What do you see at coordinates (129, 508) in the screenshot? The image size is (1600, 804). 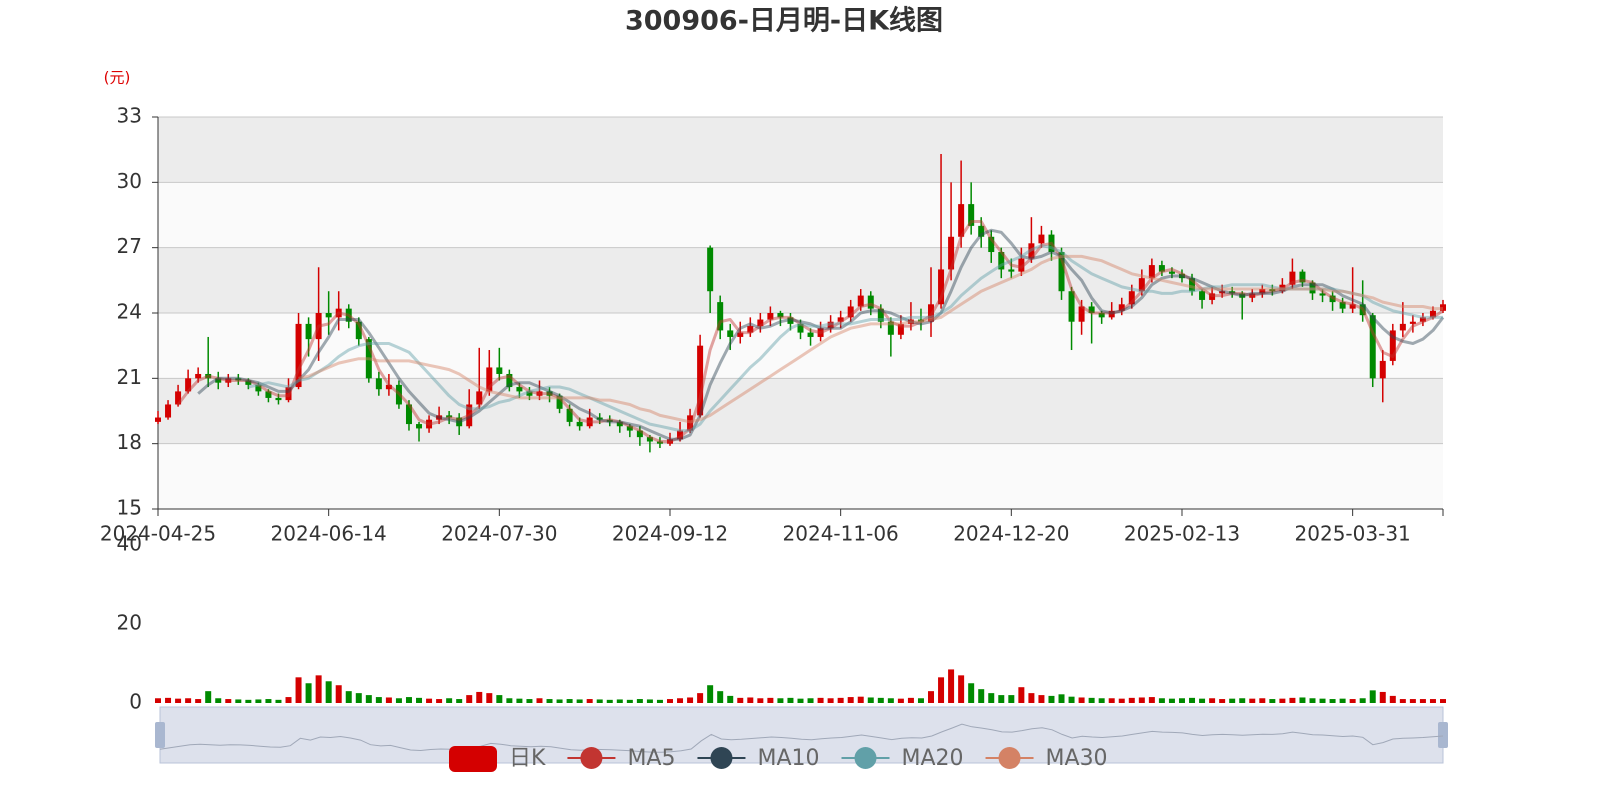 I see `y-tick-label: 15` at bounding box center [129, 508].